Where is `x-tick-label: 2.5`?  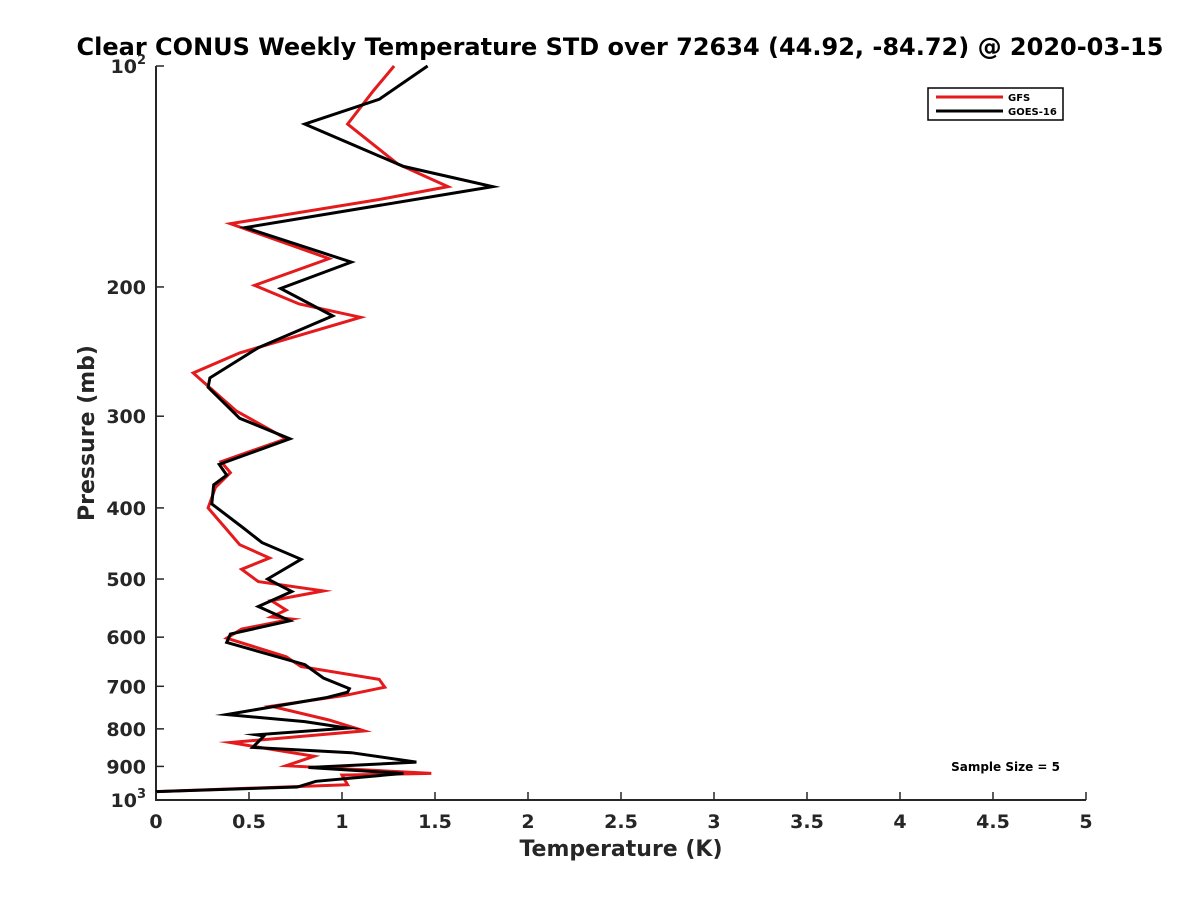
x-tick-label: 2.5 is located at coordinates (621, 822).